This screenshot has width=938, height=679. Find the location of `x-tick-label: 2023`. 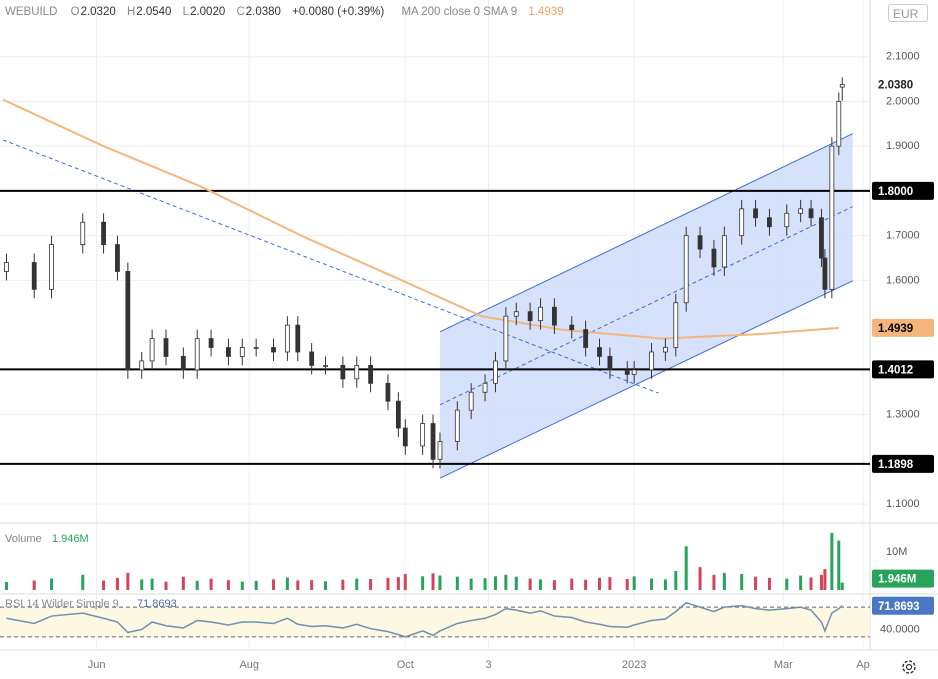

x-tick-label: 2023 is located at coordinates (634, 665).